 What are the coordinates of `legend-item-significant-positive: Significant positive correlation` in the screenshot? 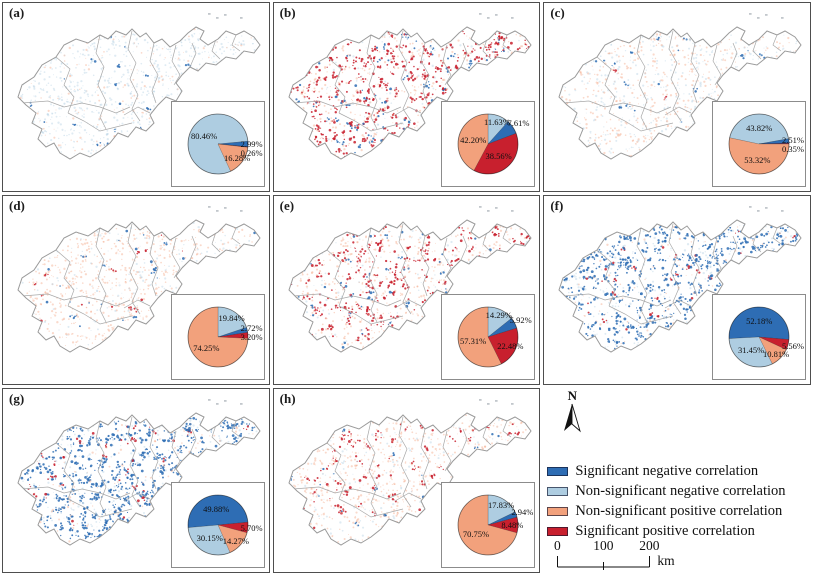 It's located at (666, 531).